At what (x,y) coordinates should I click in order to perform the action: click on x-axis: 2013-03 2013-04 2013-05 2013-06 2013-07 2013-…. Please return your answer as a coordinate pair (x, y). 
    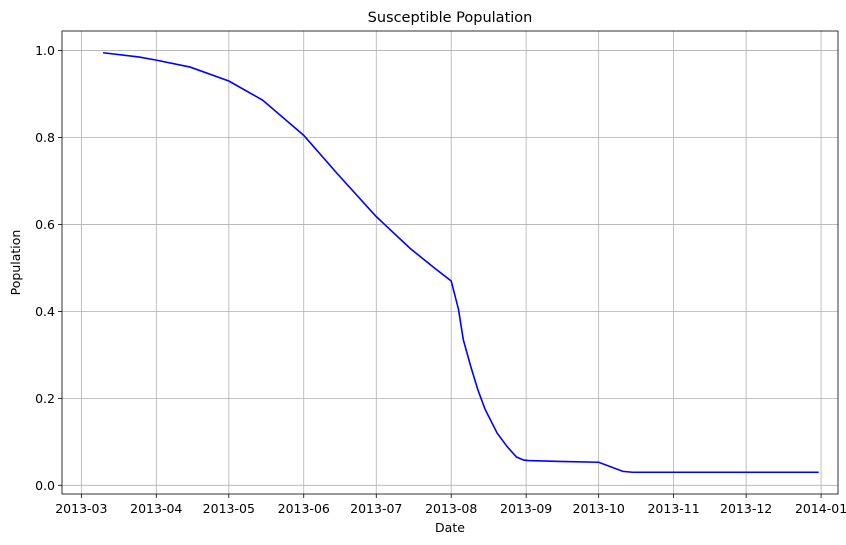
    Looking at the image, I should click on (450, 505).